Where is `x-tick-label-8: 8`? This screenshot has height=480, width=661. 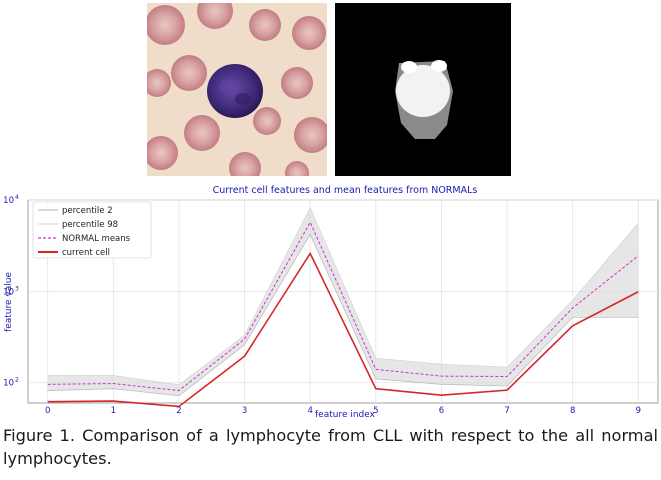
x-tick-label-8: 8 is located at coordinates (572, 411).